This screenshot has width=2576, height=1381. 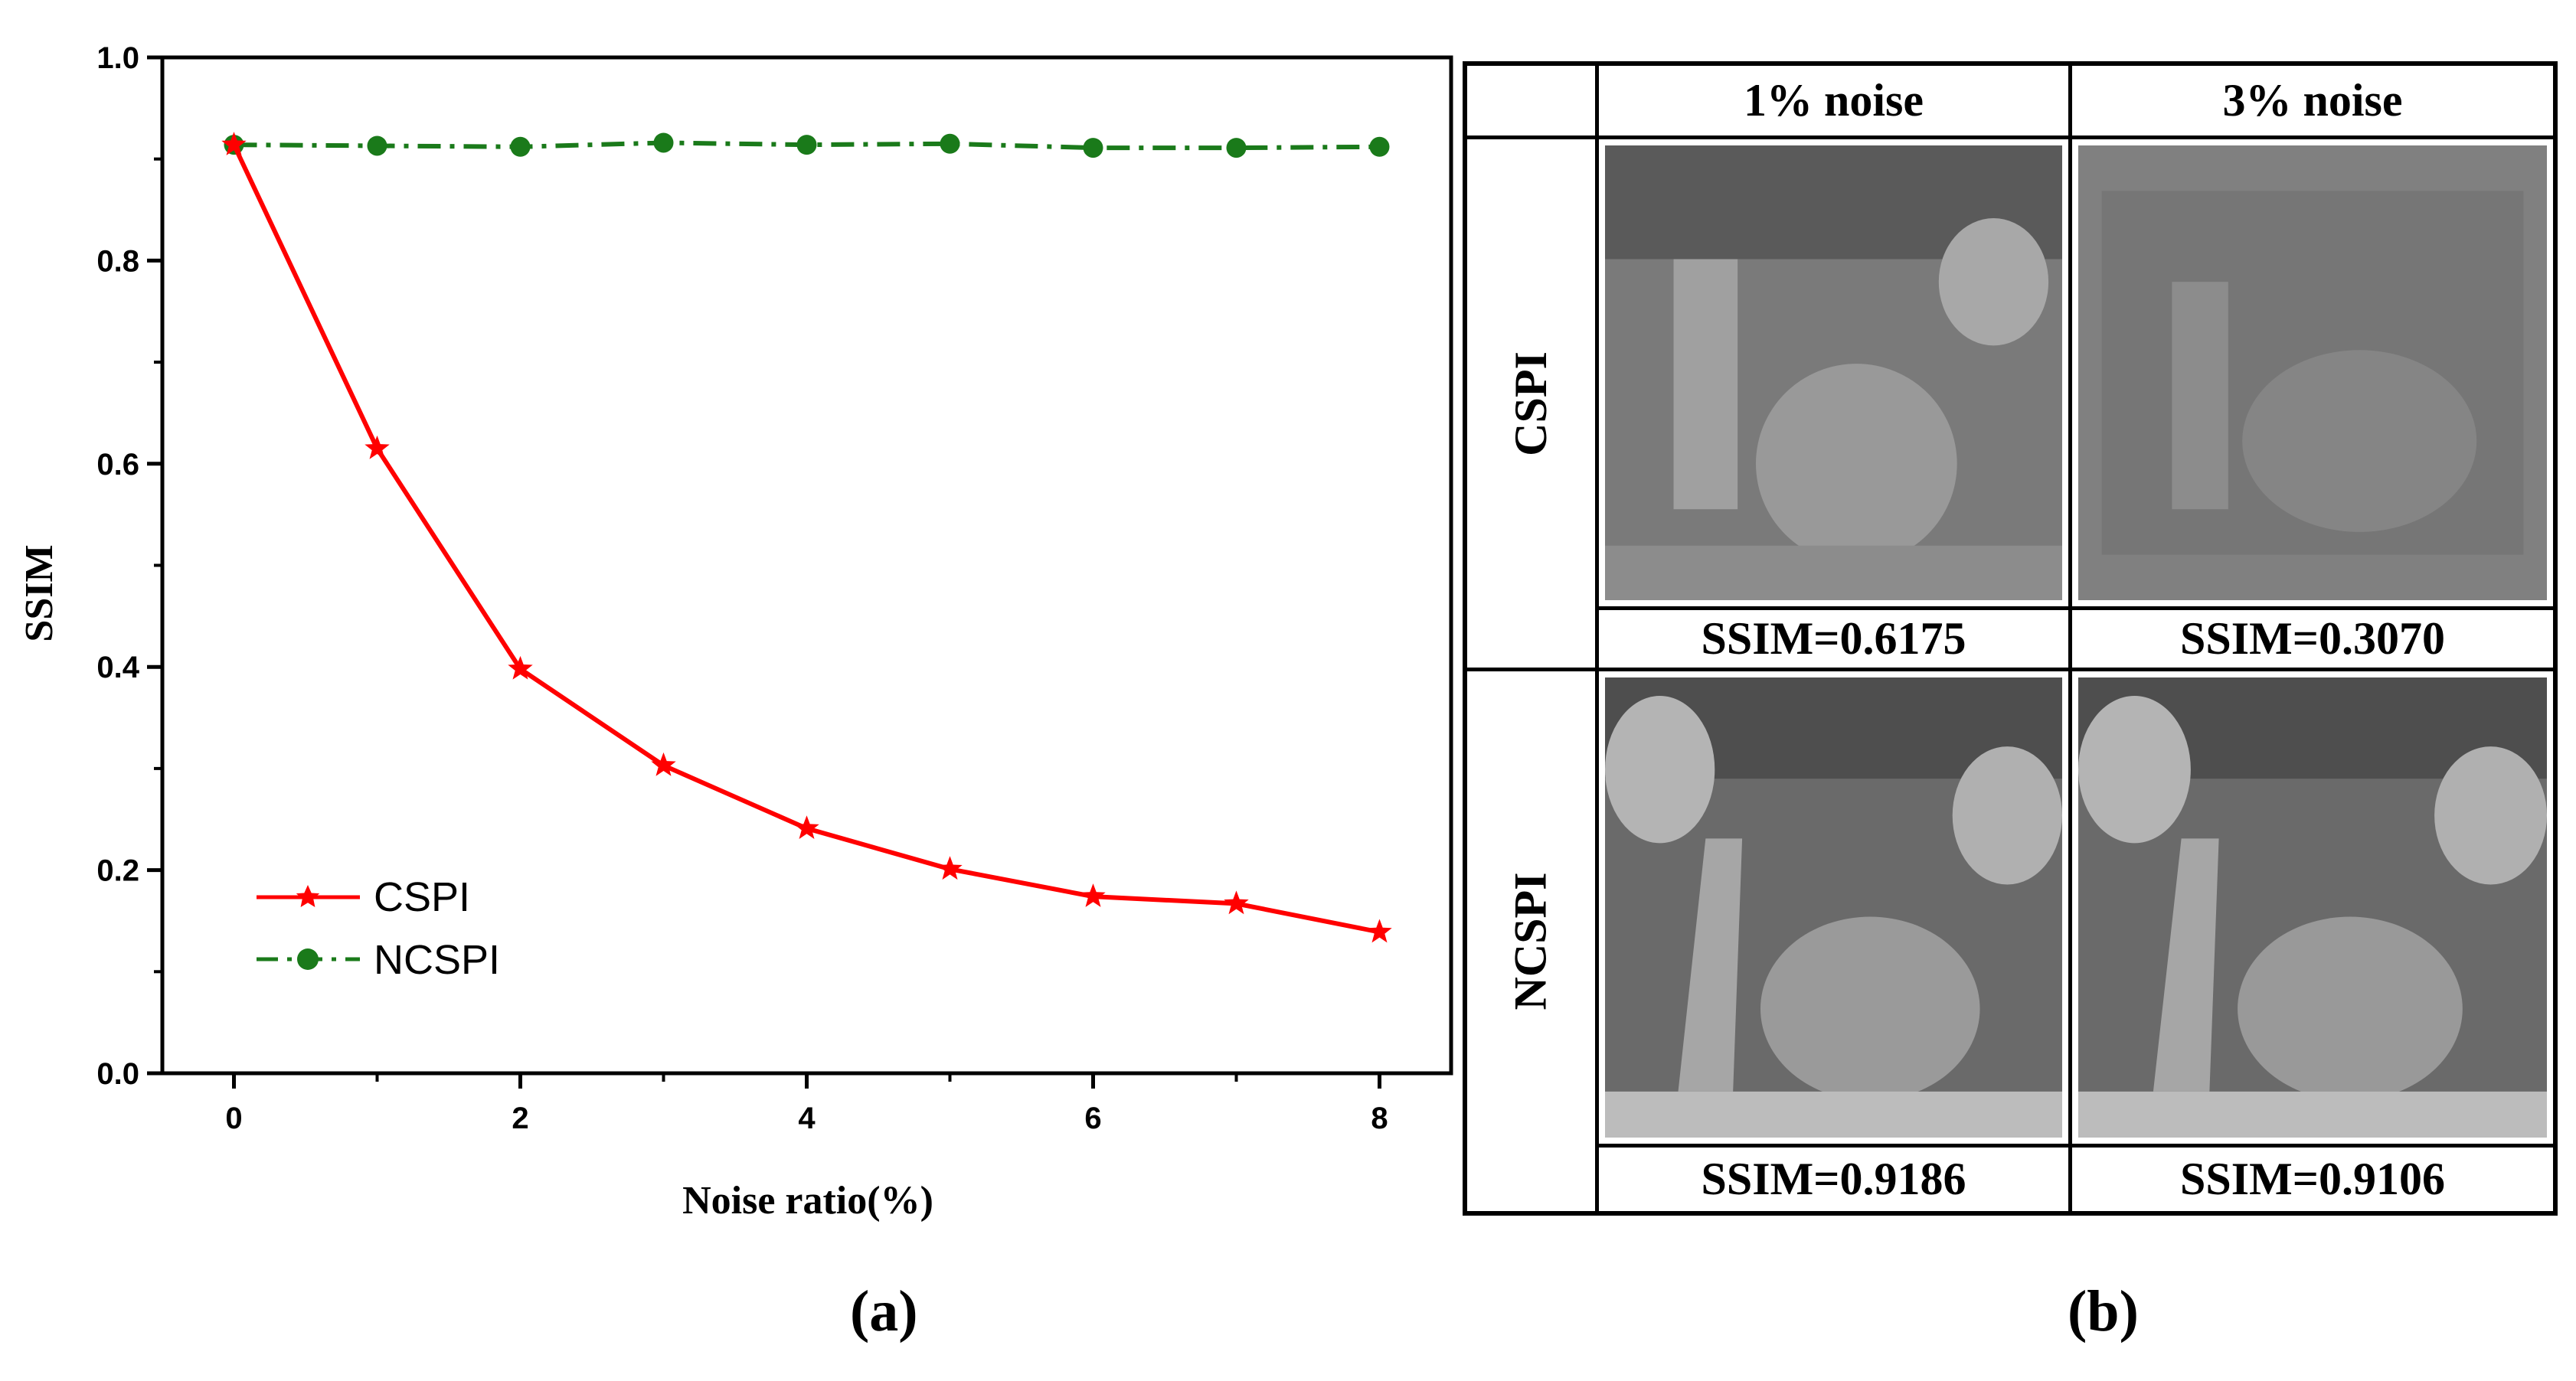 I want to click on ncspi-1pct-image, so click(x=1835, y=909).